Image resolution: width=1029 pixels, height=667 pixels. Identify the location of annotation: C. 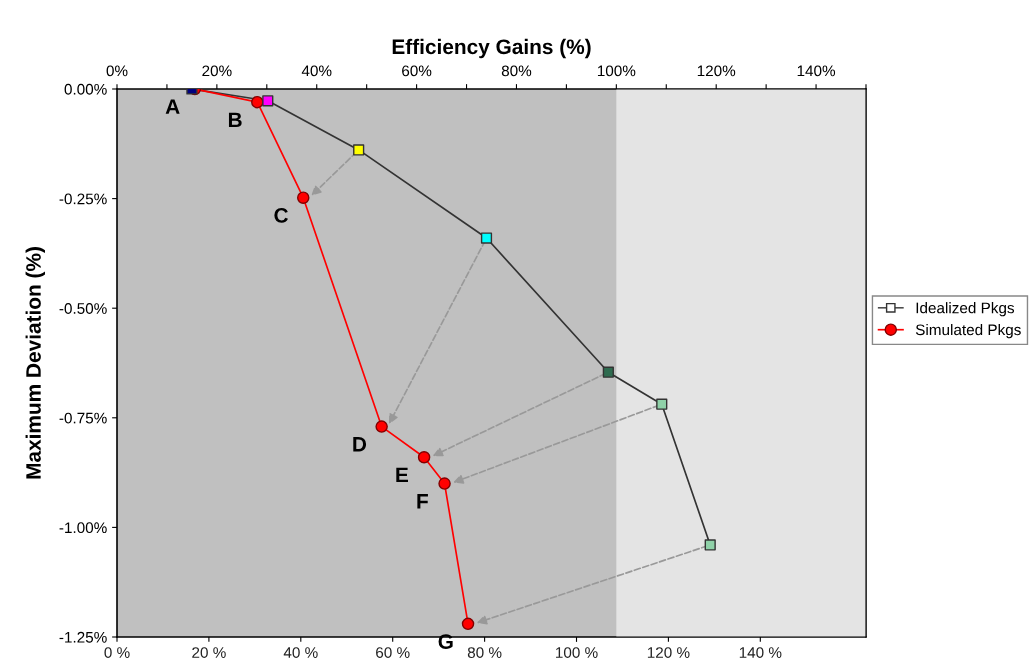
(281, 215).